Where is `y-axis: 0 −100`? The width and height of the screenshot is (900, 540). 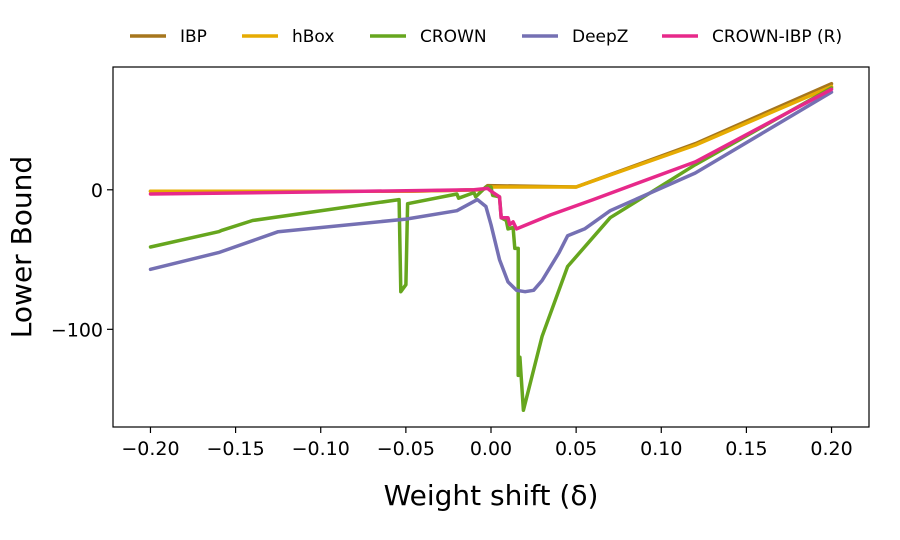
y-axis: 0 −100 is located at coordinates (82, 260).